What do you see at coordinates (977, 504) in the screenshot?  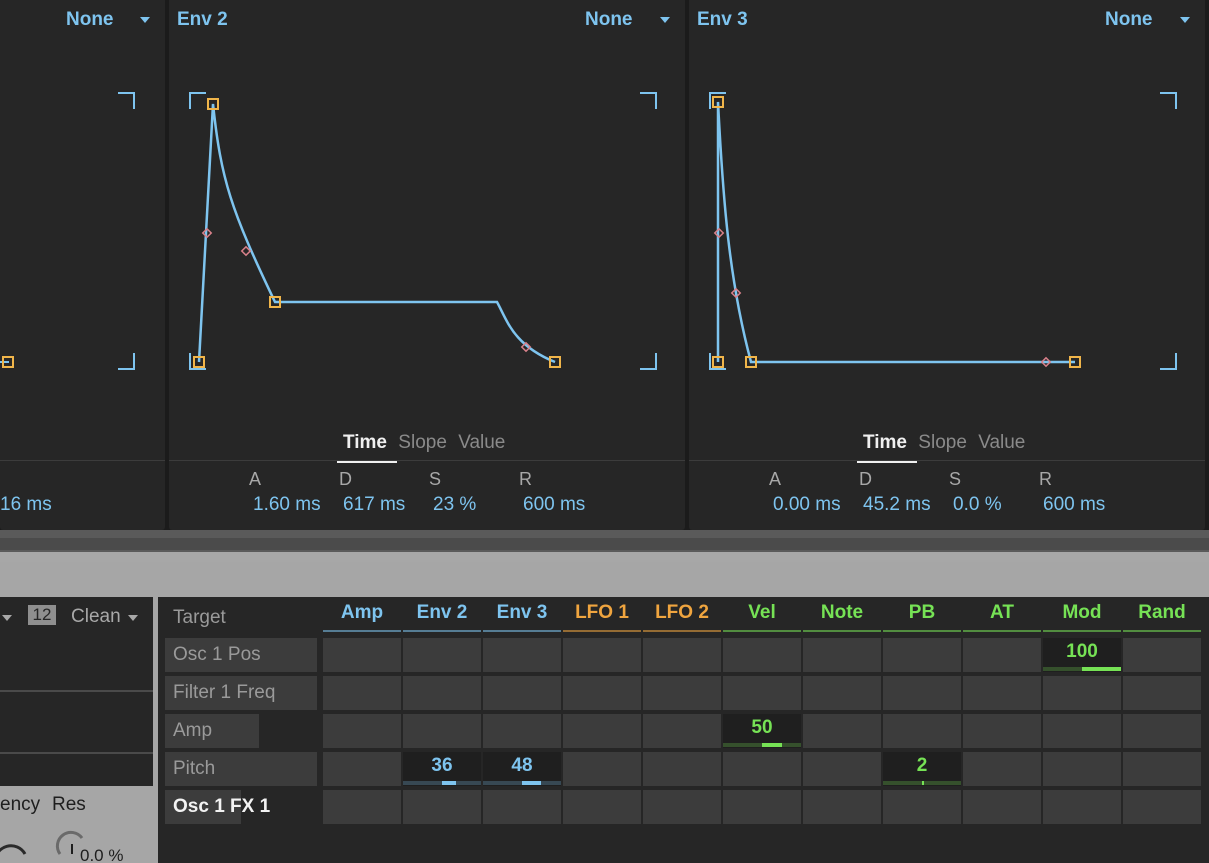 I see `env3-sustain-value: 0.0 %` at bounding box center [977, 504].